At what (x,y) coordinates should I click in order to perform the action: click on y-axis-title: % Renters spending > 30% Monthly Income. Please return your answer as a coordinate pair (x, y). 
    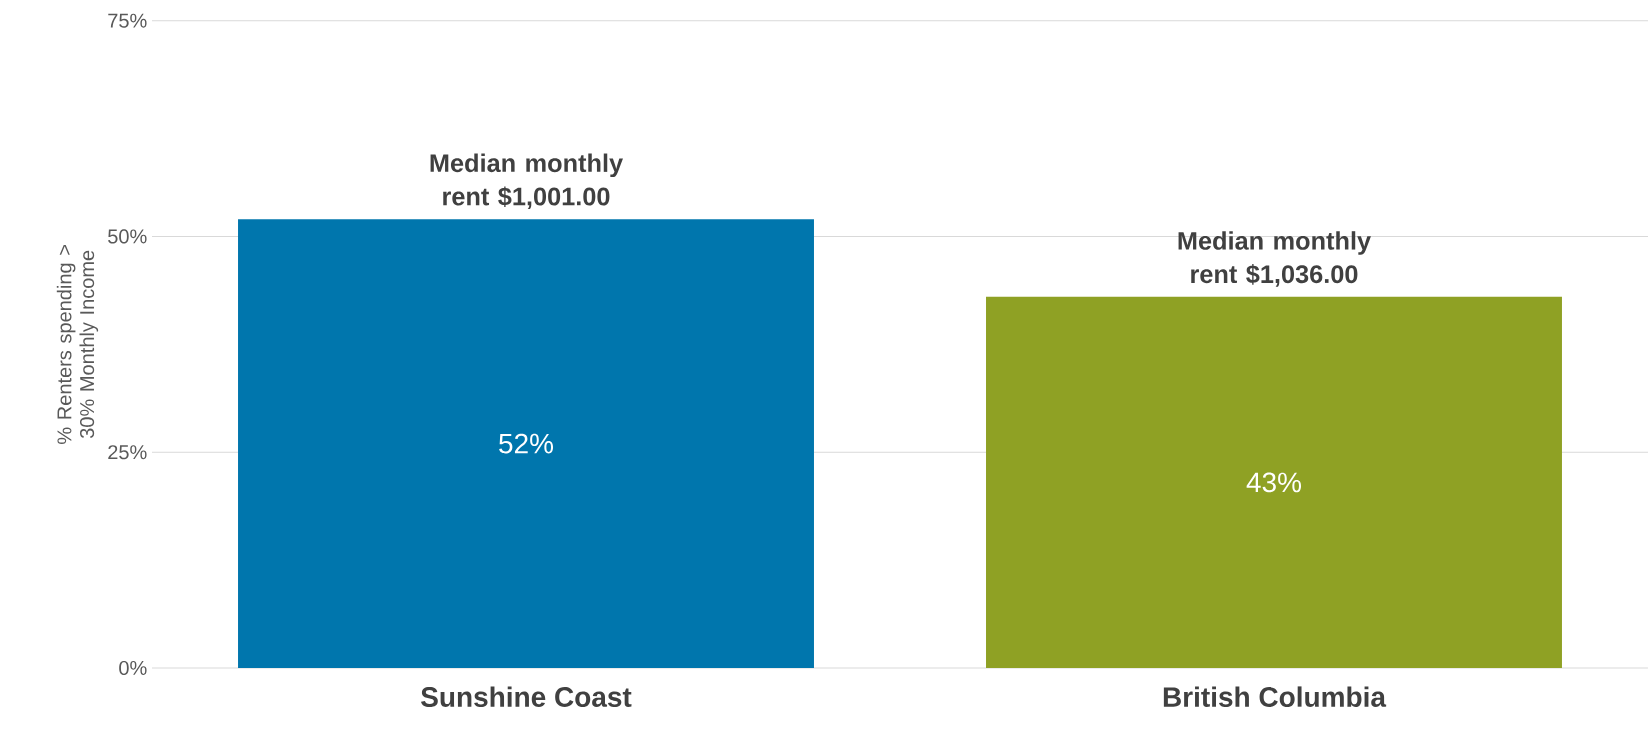
    Looking at the image, I should click on (77, 344).